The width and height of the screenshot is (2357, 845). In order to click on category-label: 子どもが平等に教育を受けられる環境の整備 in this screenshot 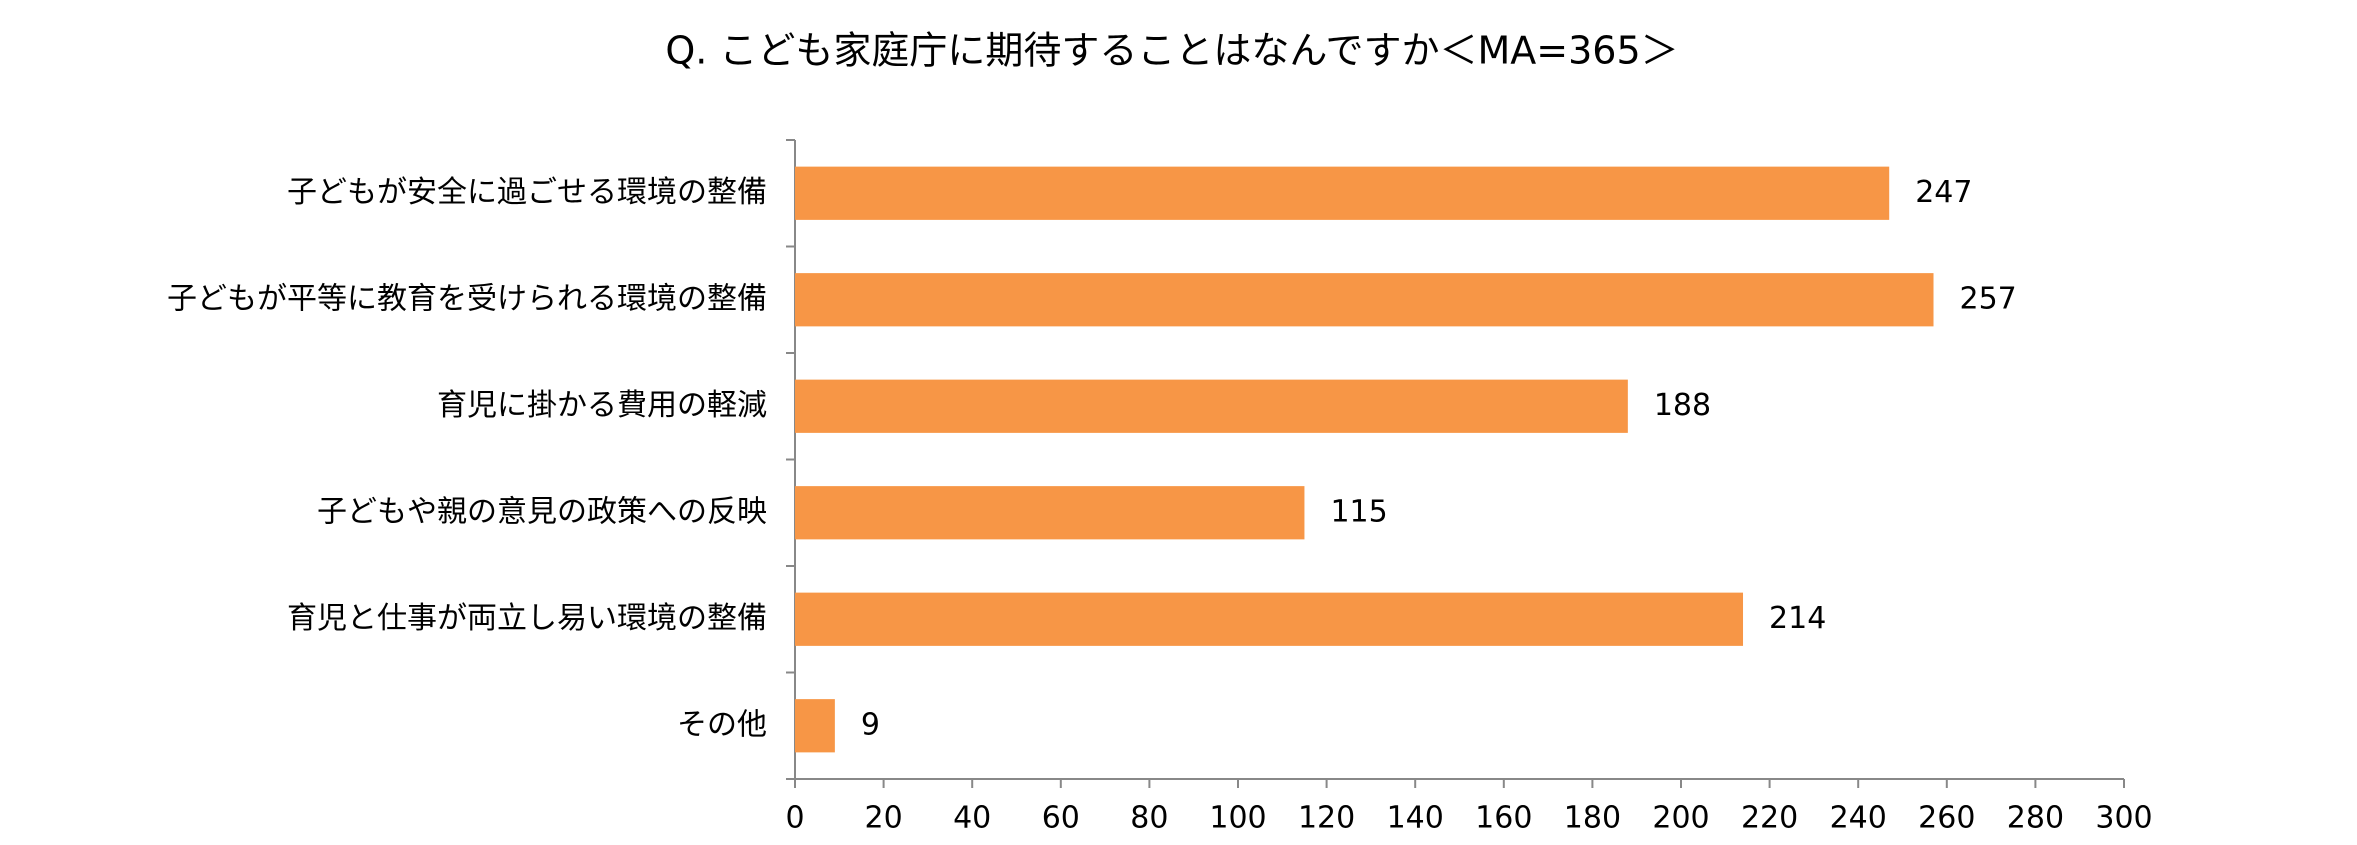, I will do `click(467, 298)`.